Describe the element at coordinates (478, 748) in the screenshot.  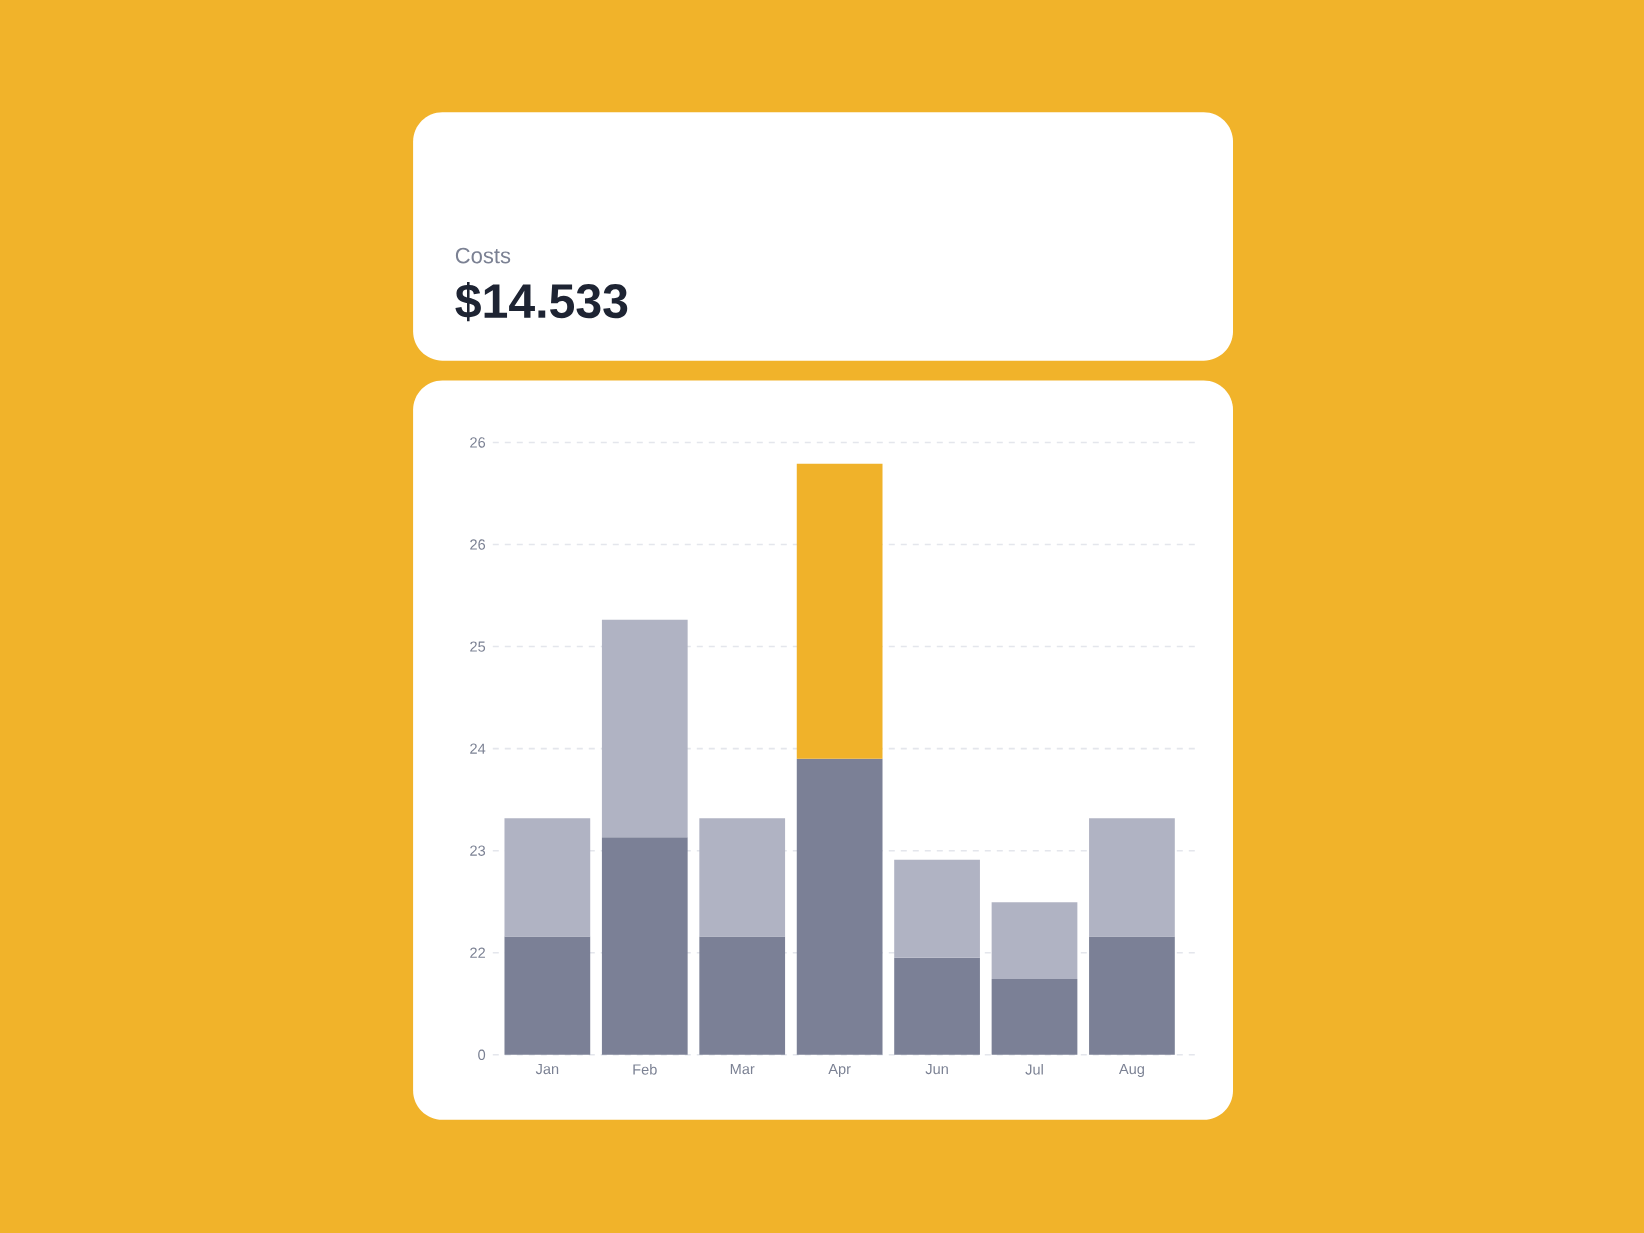
I see `text: 24` at that location.